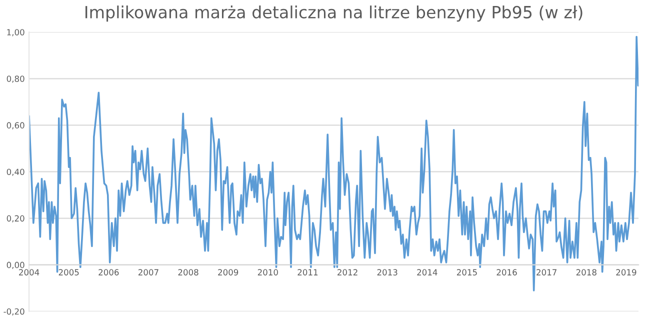  What do you see at coordinates (68, 272) in the screenshot?
I see `x-tick-label: 2005` at bounding box center [68, 272].